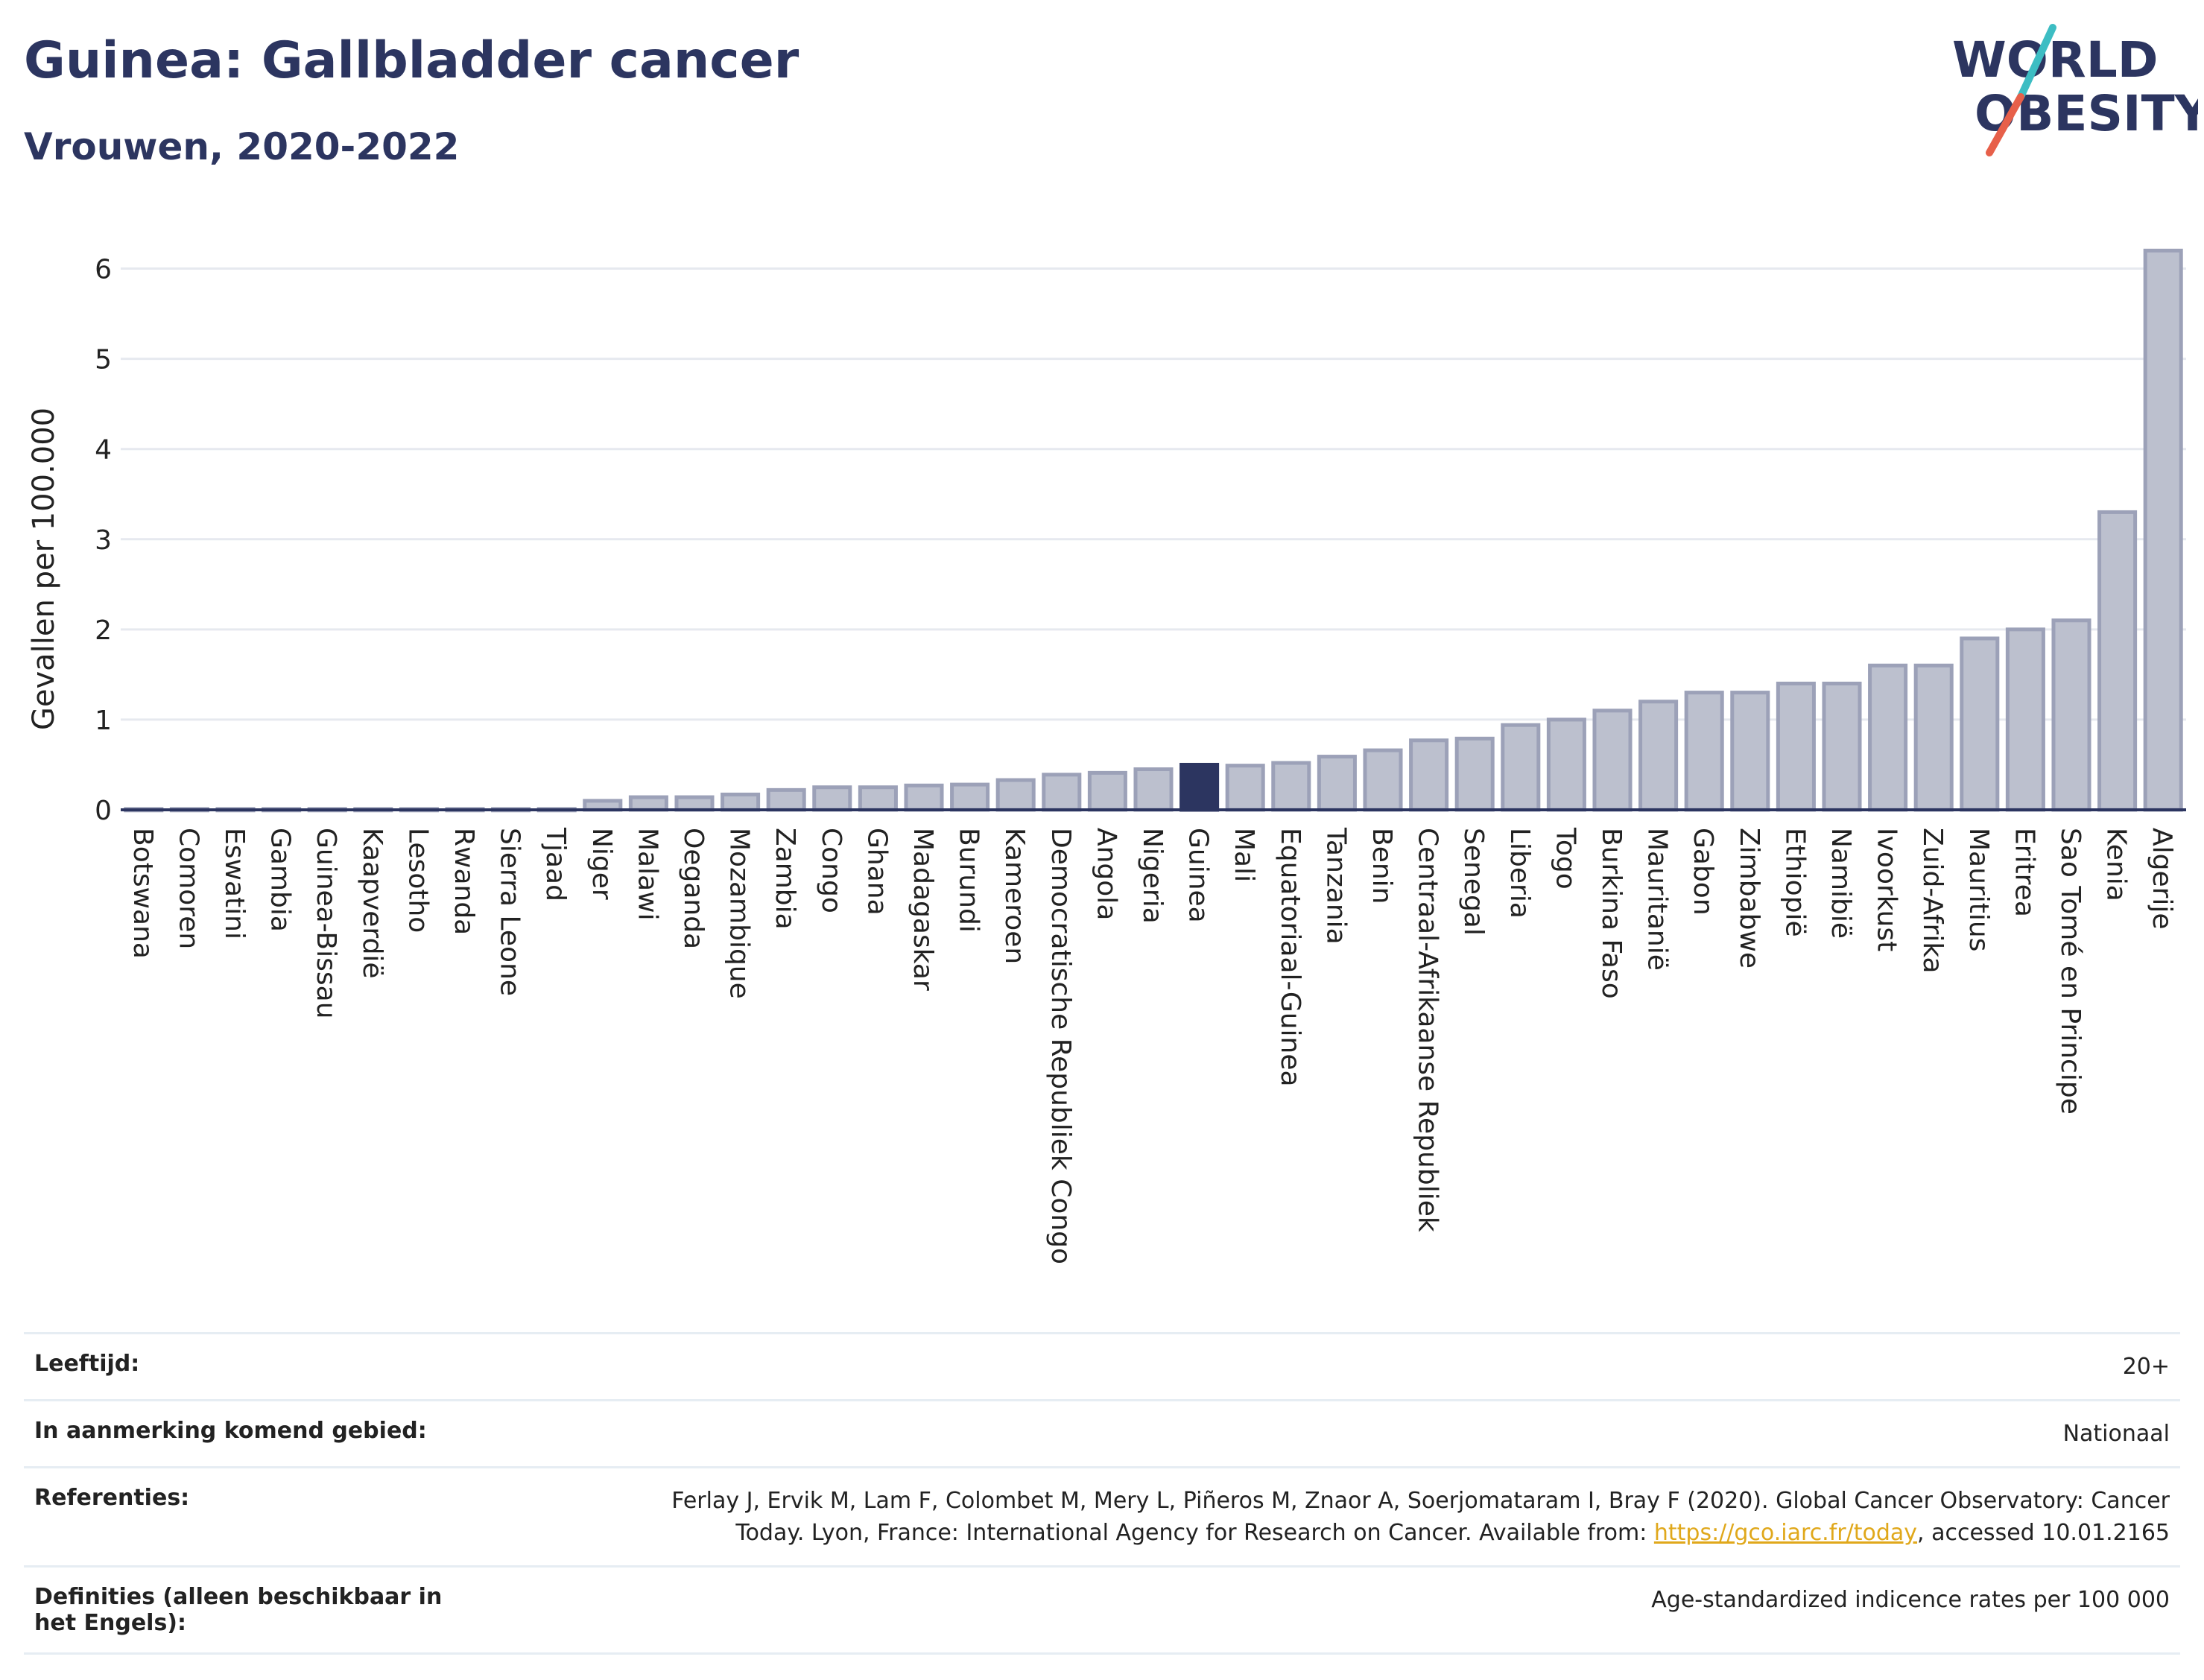 Image resolution: width=2204 pixels, height=1680 pixels. What do you see at coordinates (464, 881) in the screenshot?
I see `x-tick-label: Rwanda` at bounding box center [464, 881].